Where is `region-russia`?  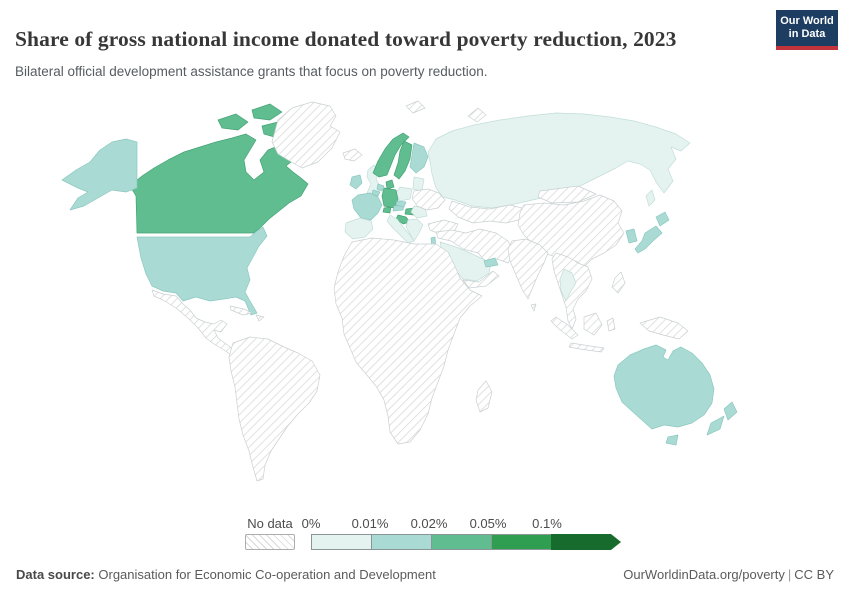
region-russia is located at coordinates (559, 160).